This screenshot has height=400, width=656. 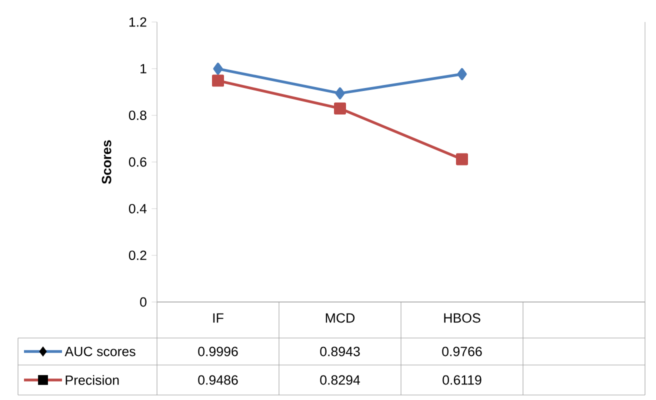 What do you see at coordinates (137, 162) in the screenshot?
I see `y-tick-label: 0.6` at bounding box center [137, 162].